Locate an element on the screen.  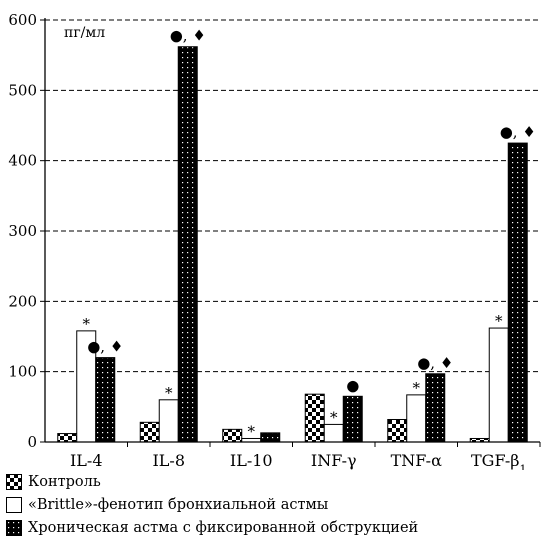
legend-item-control: Контроль is located at coordinates (212, 481).